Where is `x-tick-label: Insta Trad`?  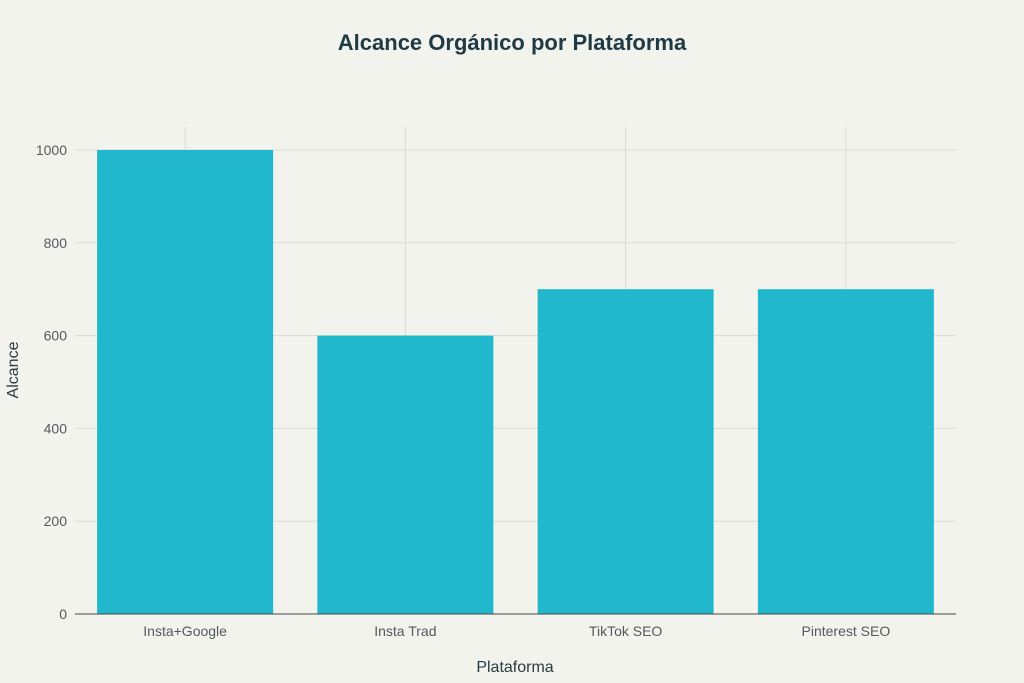 x-tick-label: Insta Trad is located at coordinates (405, 631).